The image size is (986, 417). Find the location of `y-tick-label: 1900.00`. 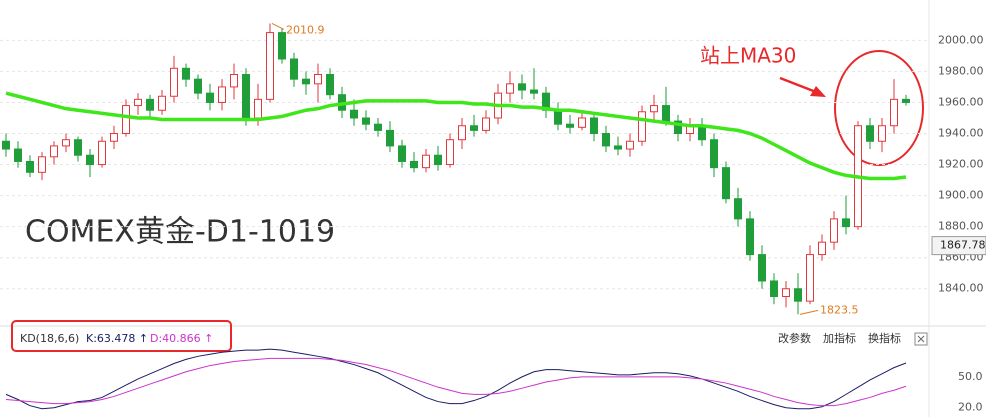

y-tick-label: 1900.00 is located at coordinates (961, 195).